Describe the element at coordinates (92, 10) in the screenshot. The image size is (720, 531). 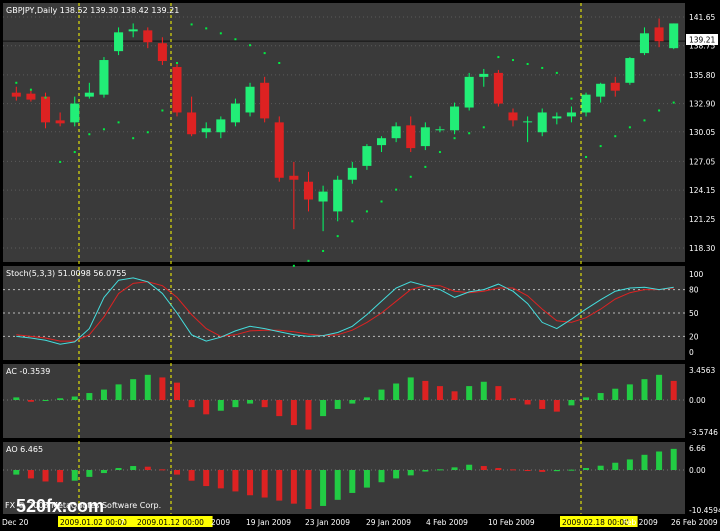
I see `price-panel-label: GBPJPY,Daily 138.52 139.30 138.42 139.21` at that location.